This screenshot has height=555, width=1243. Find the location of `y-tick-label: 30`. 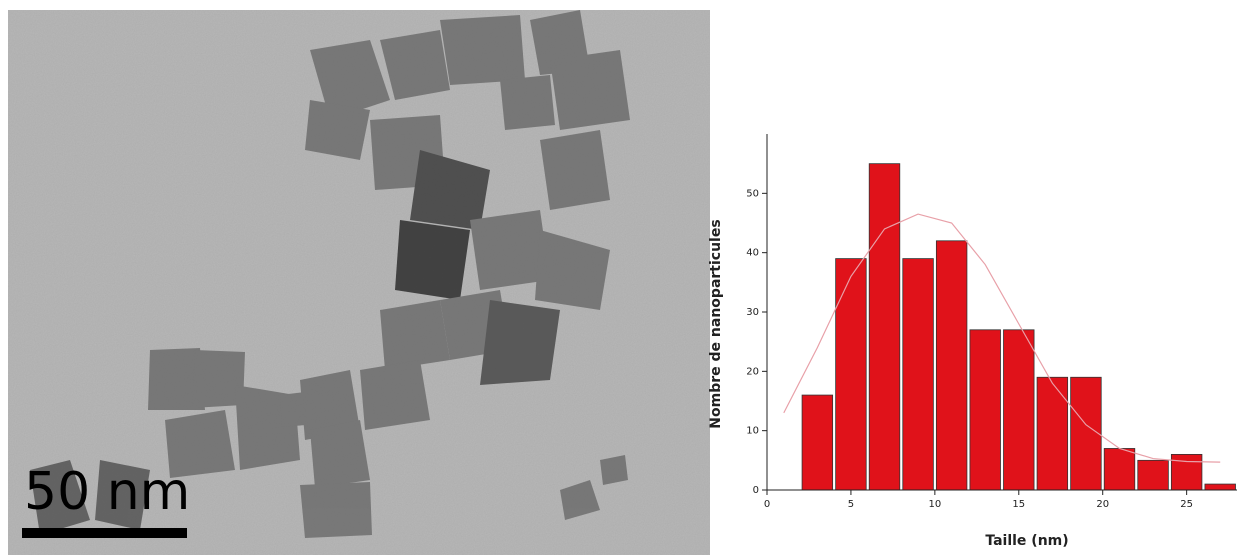

y-tick-label: 30 is located at coordinates (752, 312).